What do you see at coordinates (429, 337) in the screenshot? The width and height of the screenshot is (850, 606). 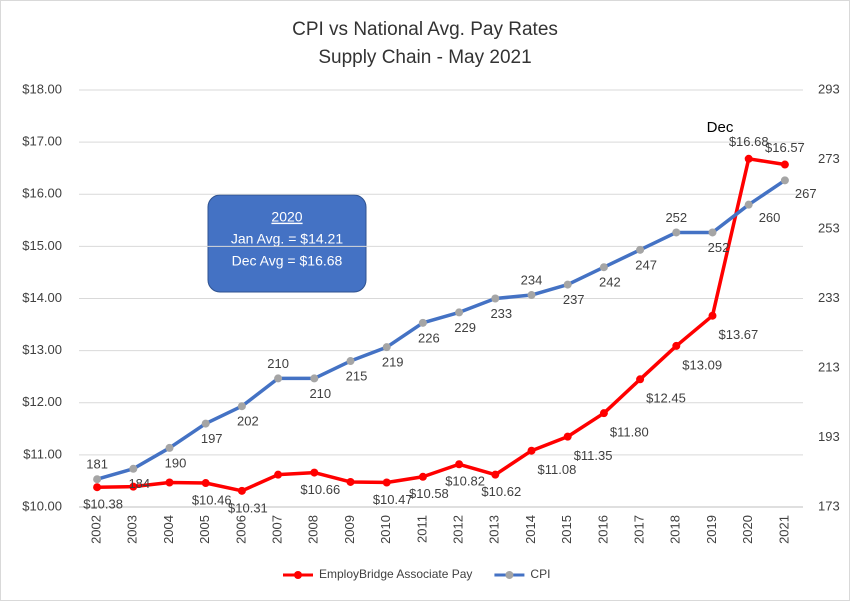 I see `data-label: 226` at bounding box center [429, 337].